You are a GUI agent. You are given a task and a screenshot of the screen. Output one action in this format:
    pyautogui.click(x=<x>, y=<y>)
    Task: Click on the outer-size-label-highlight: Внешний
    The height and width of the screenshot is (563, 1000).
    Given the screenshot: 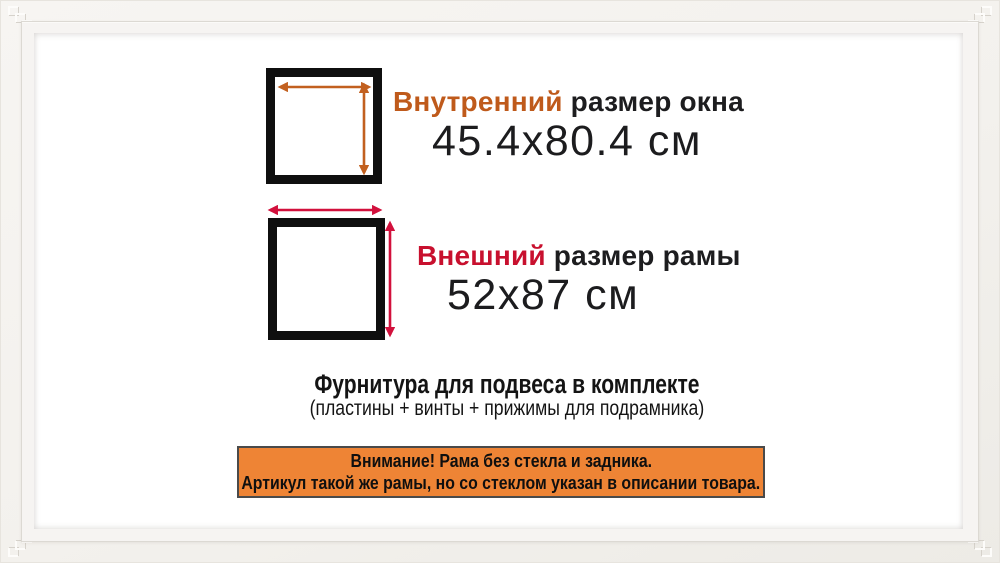 What is the action you would take?
    pyautogui.click(x=481, y=255)
    